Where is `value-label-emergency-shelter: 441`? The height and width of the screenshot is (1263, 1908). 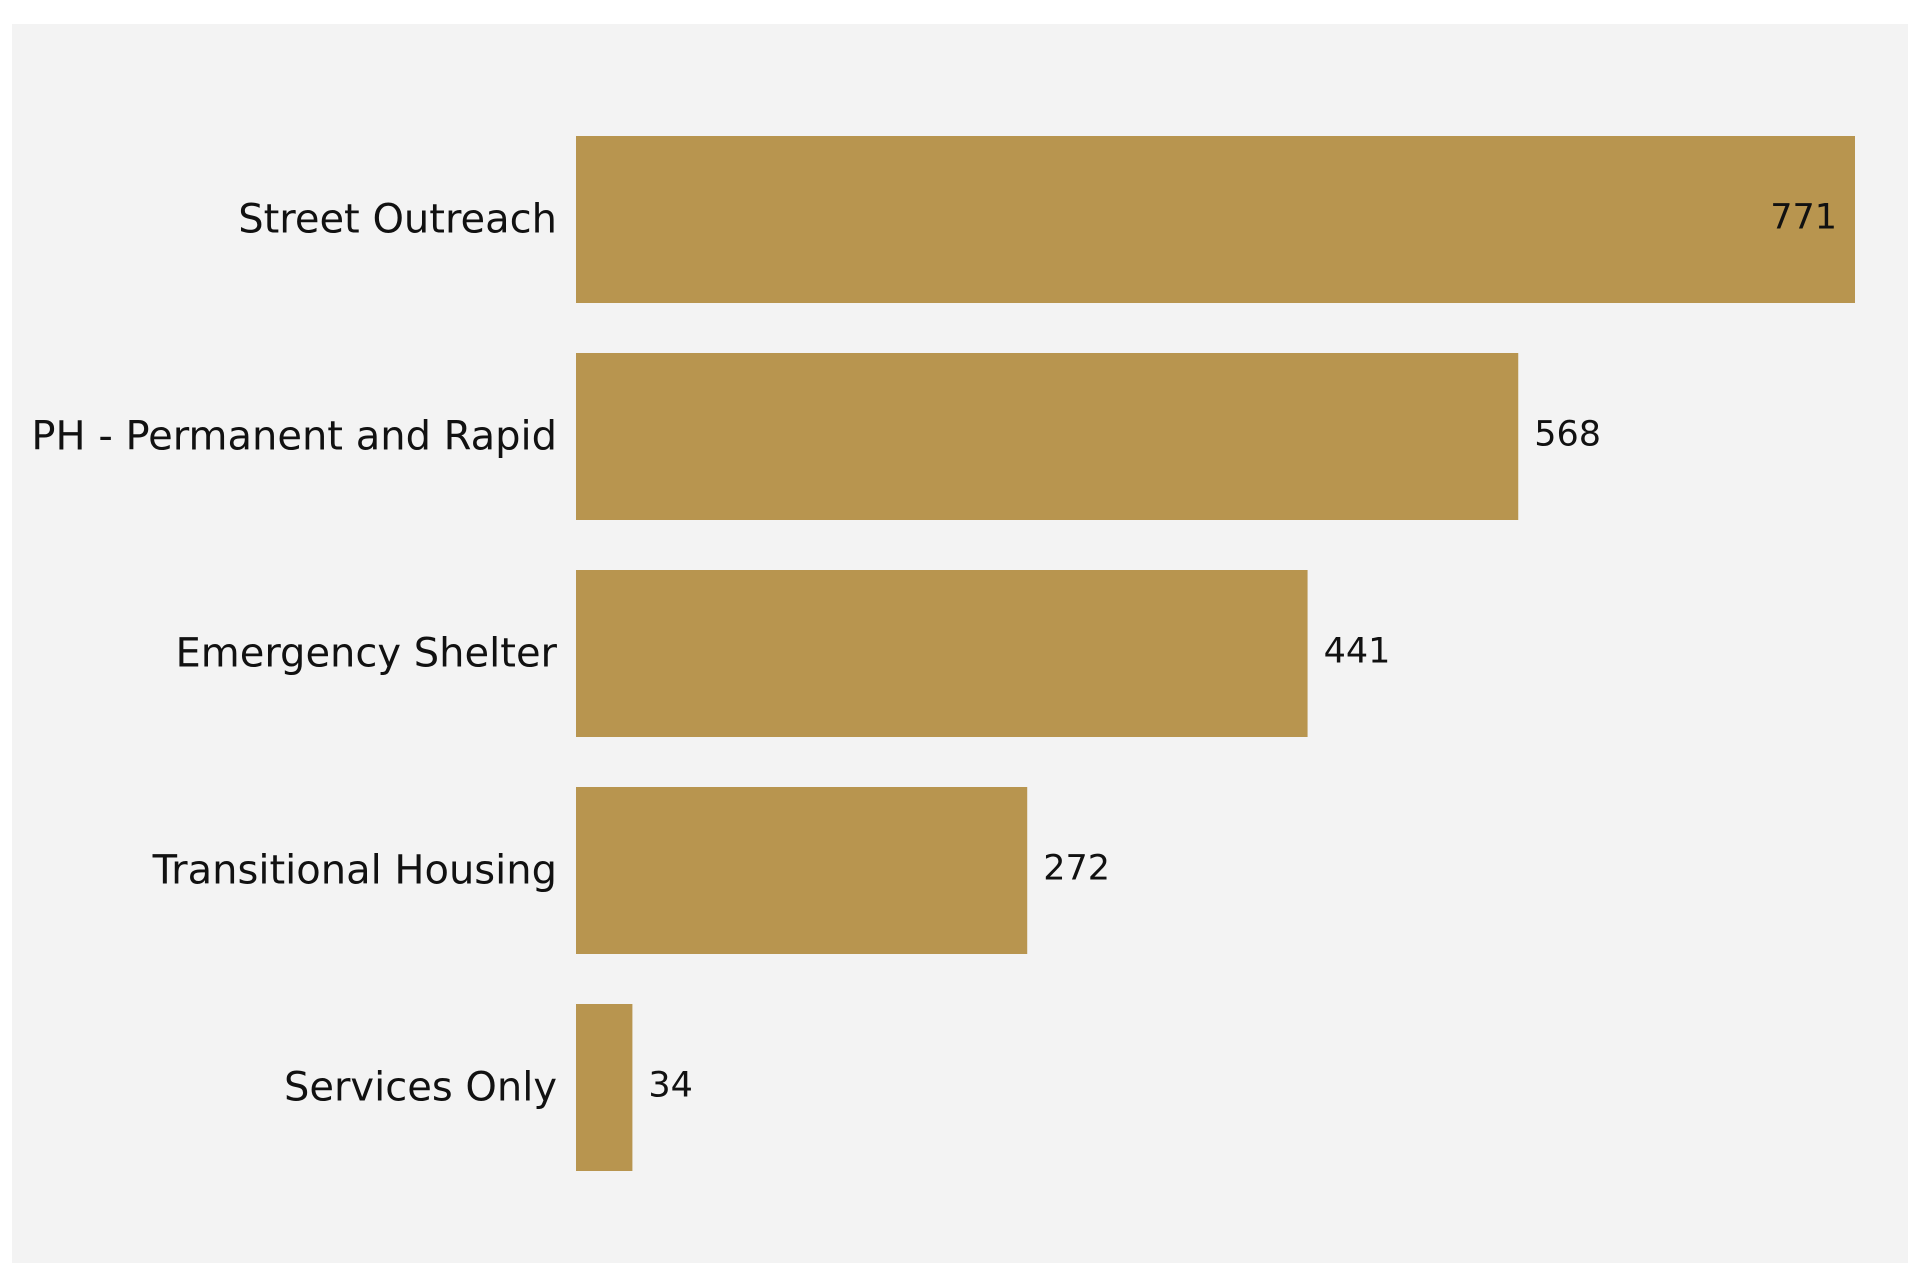 value-label-emergency-shelter: 441 is located at coordinates (1357, 652).